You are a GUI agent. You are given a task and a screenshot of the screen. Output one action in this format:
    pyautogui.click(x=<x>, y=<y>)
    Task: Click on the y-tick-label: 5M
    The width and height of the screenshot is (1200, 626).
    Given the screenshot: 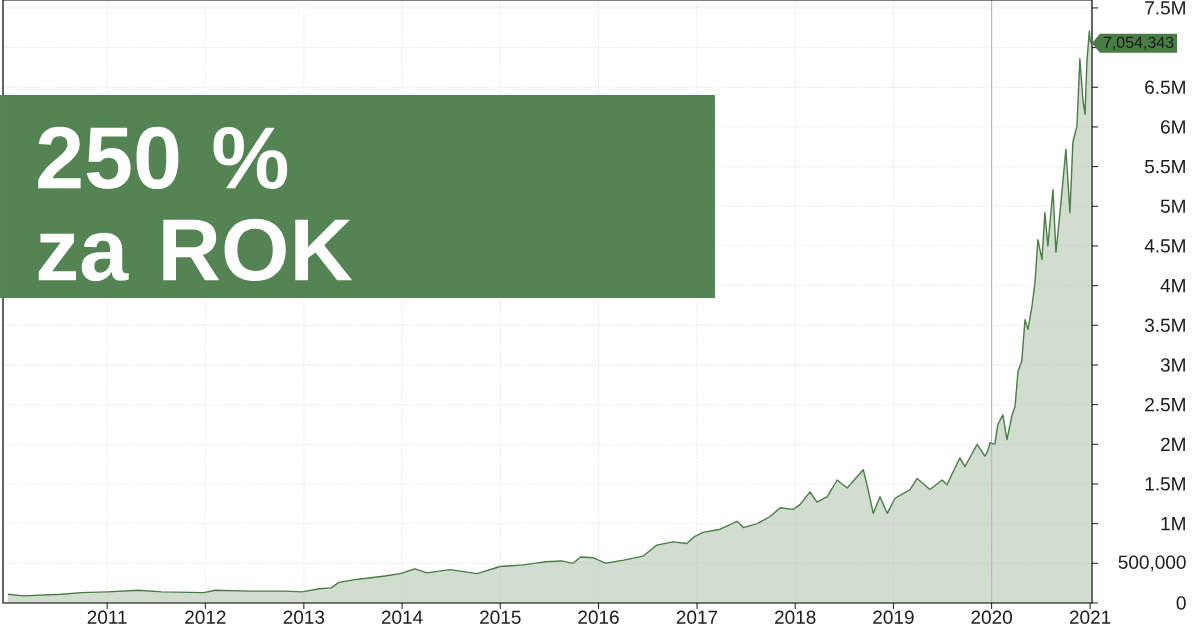 What is the action you would take?
    pyautogui.click(x=1172, y=206)
    